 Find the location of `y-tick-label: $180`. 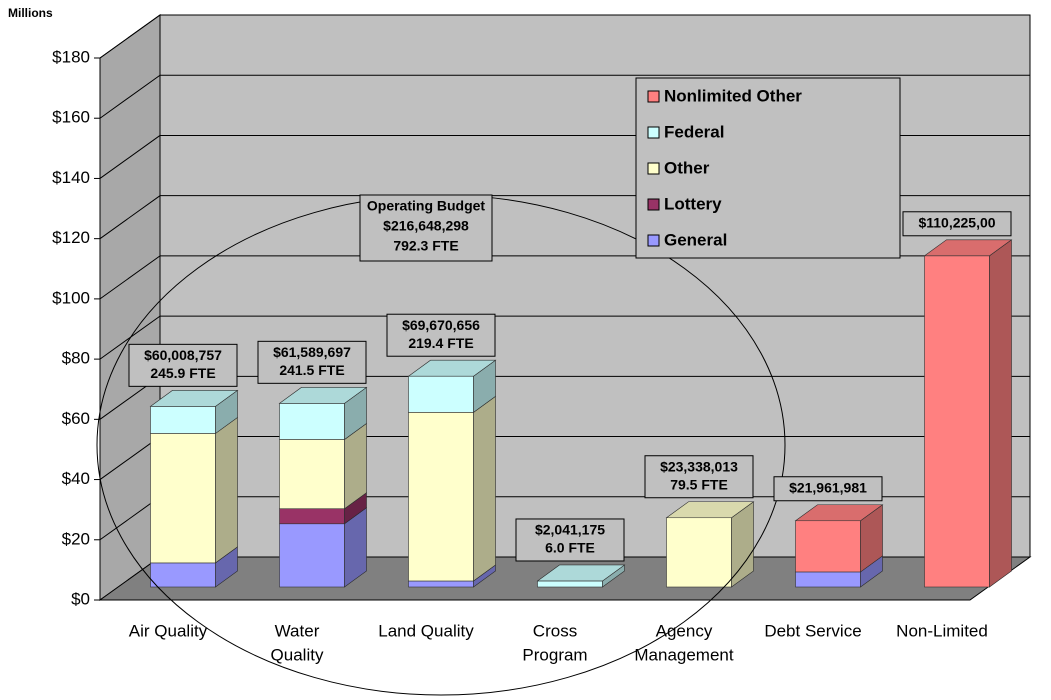

y-tick-label: $180 is located at coordinates (71, 56).